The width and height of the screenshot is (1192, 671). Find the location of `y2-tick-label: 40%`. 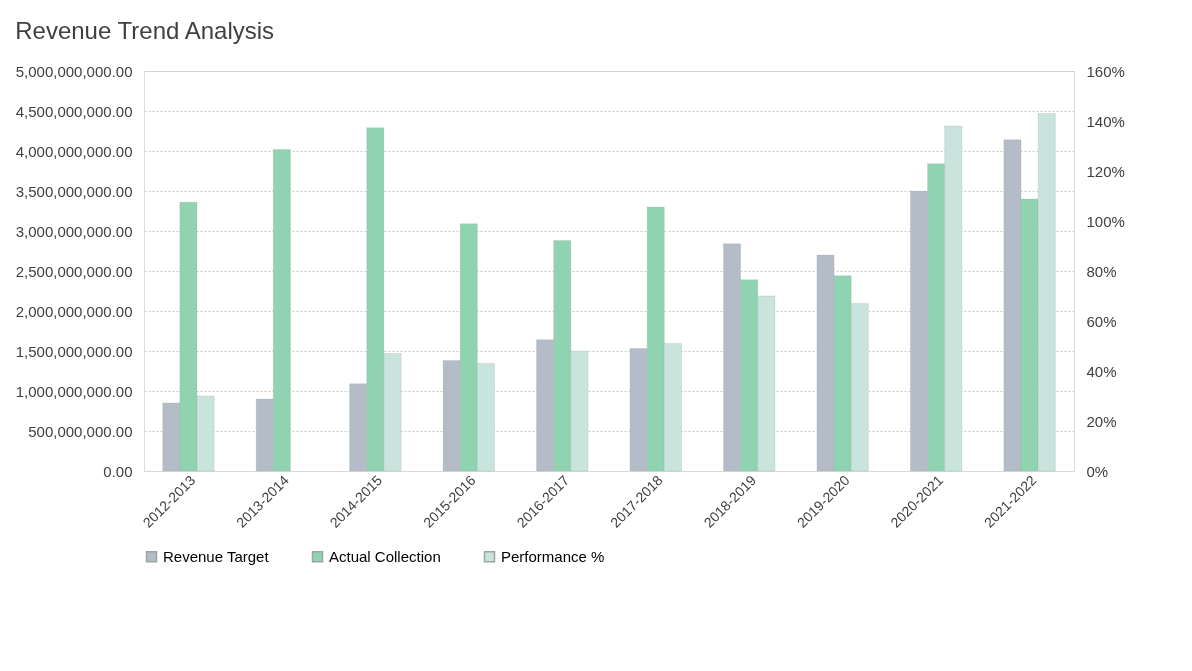

y2-tick-label: 40% is located at coordinates (1101, 371).